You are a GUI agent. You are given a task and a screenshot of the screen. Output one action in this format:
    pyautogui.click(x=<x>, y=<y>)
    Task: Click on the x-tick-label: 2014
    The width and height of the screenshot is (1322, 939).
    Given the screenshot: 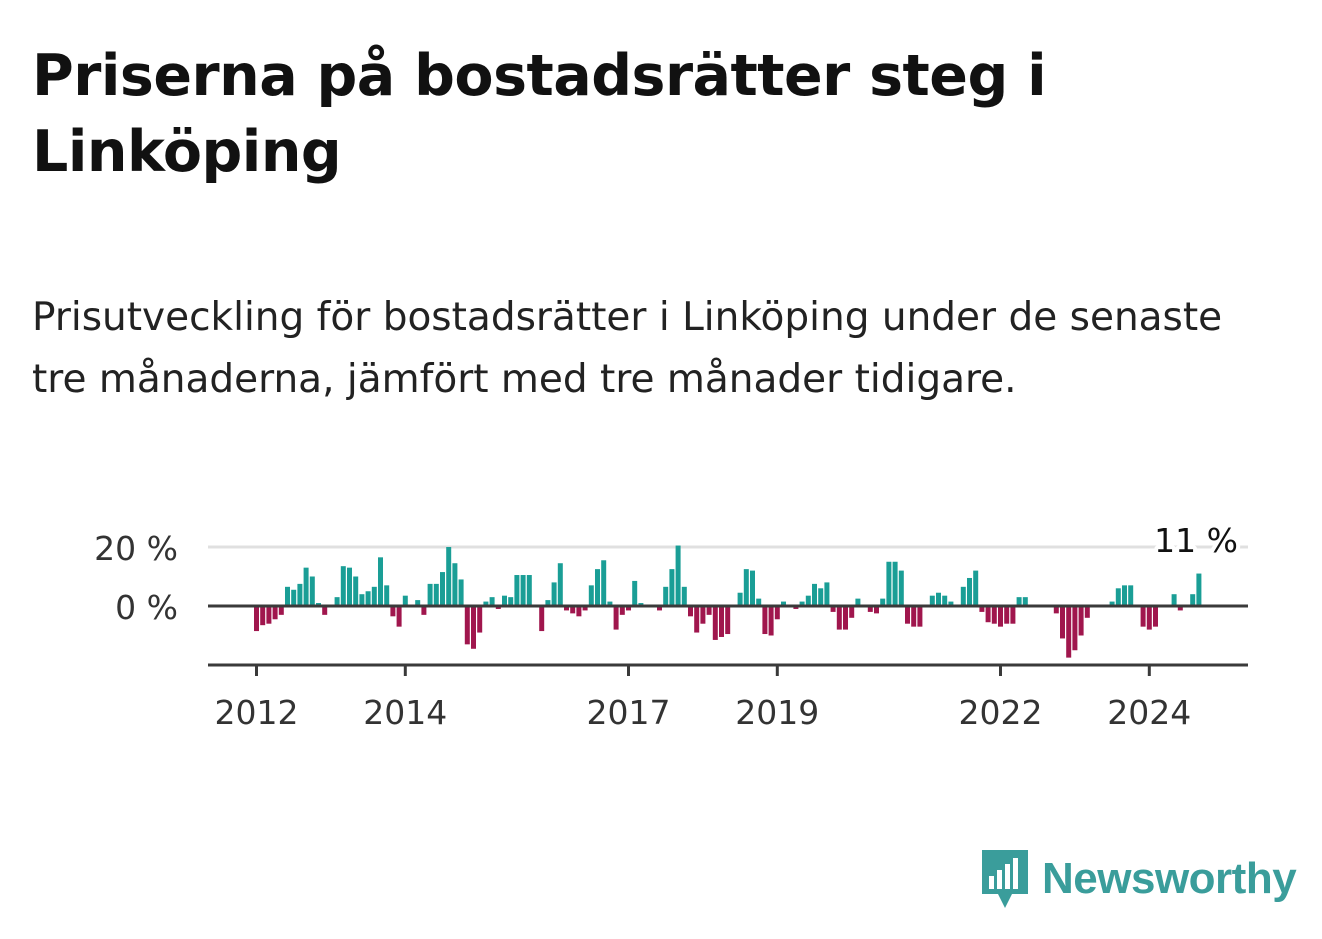 What is the action you would take?
    pyautogui.click(x=405, y=712)
    